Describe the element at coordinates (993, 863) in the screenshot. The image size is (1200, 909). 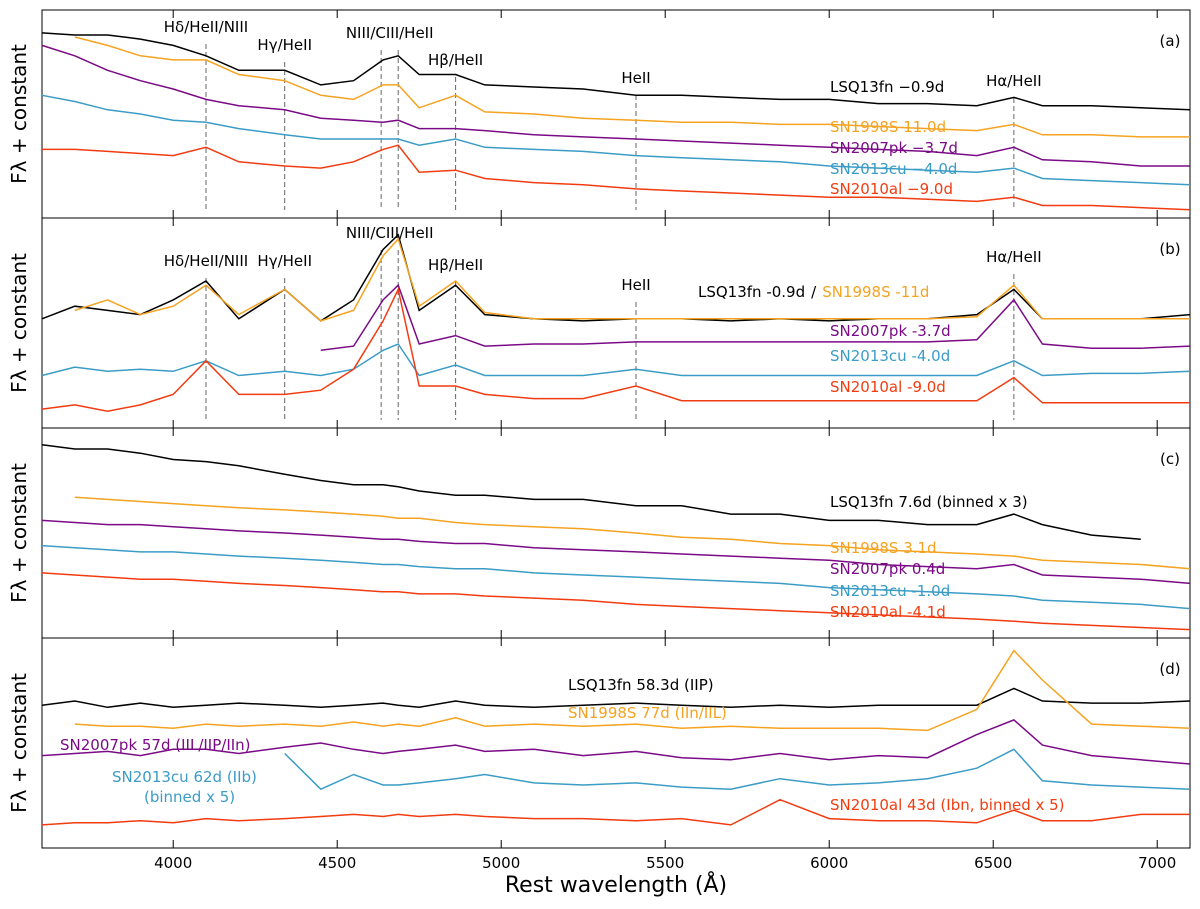
I see `x-tick-label: 6500` at that location.